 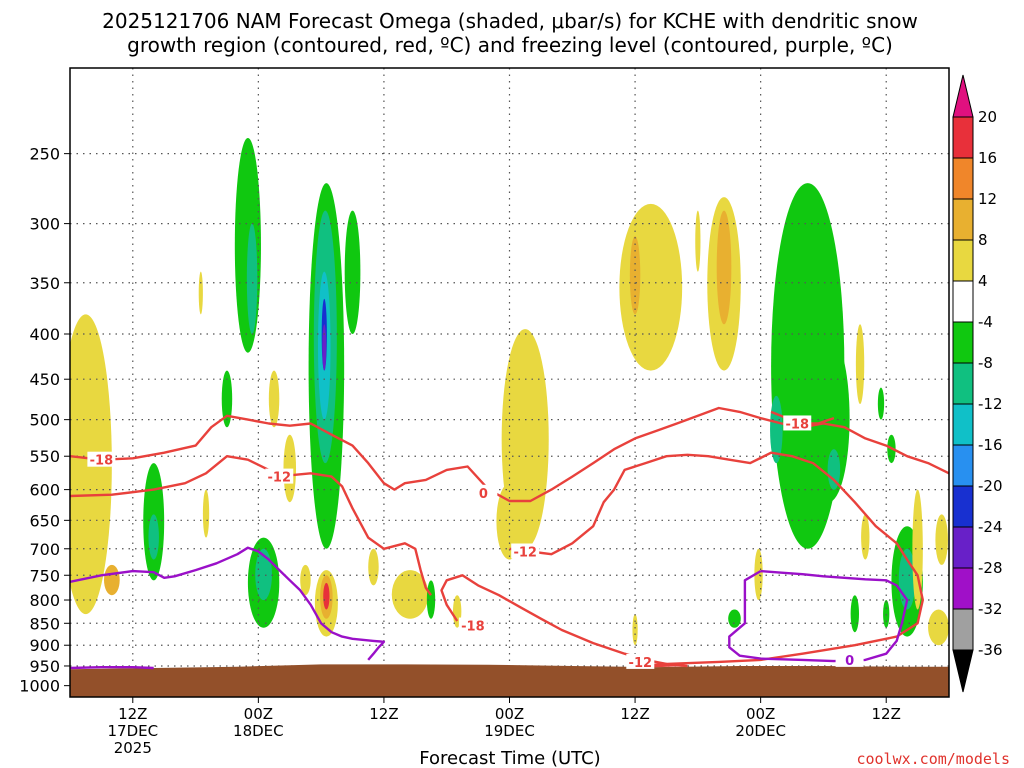 What do you see at coordinates (990, 650) in the screenshot?
I see `colorbar-label: -36` at bounding box center [990, 650].